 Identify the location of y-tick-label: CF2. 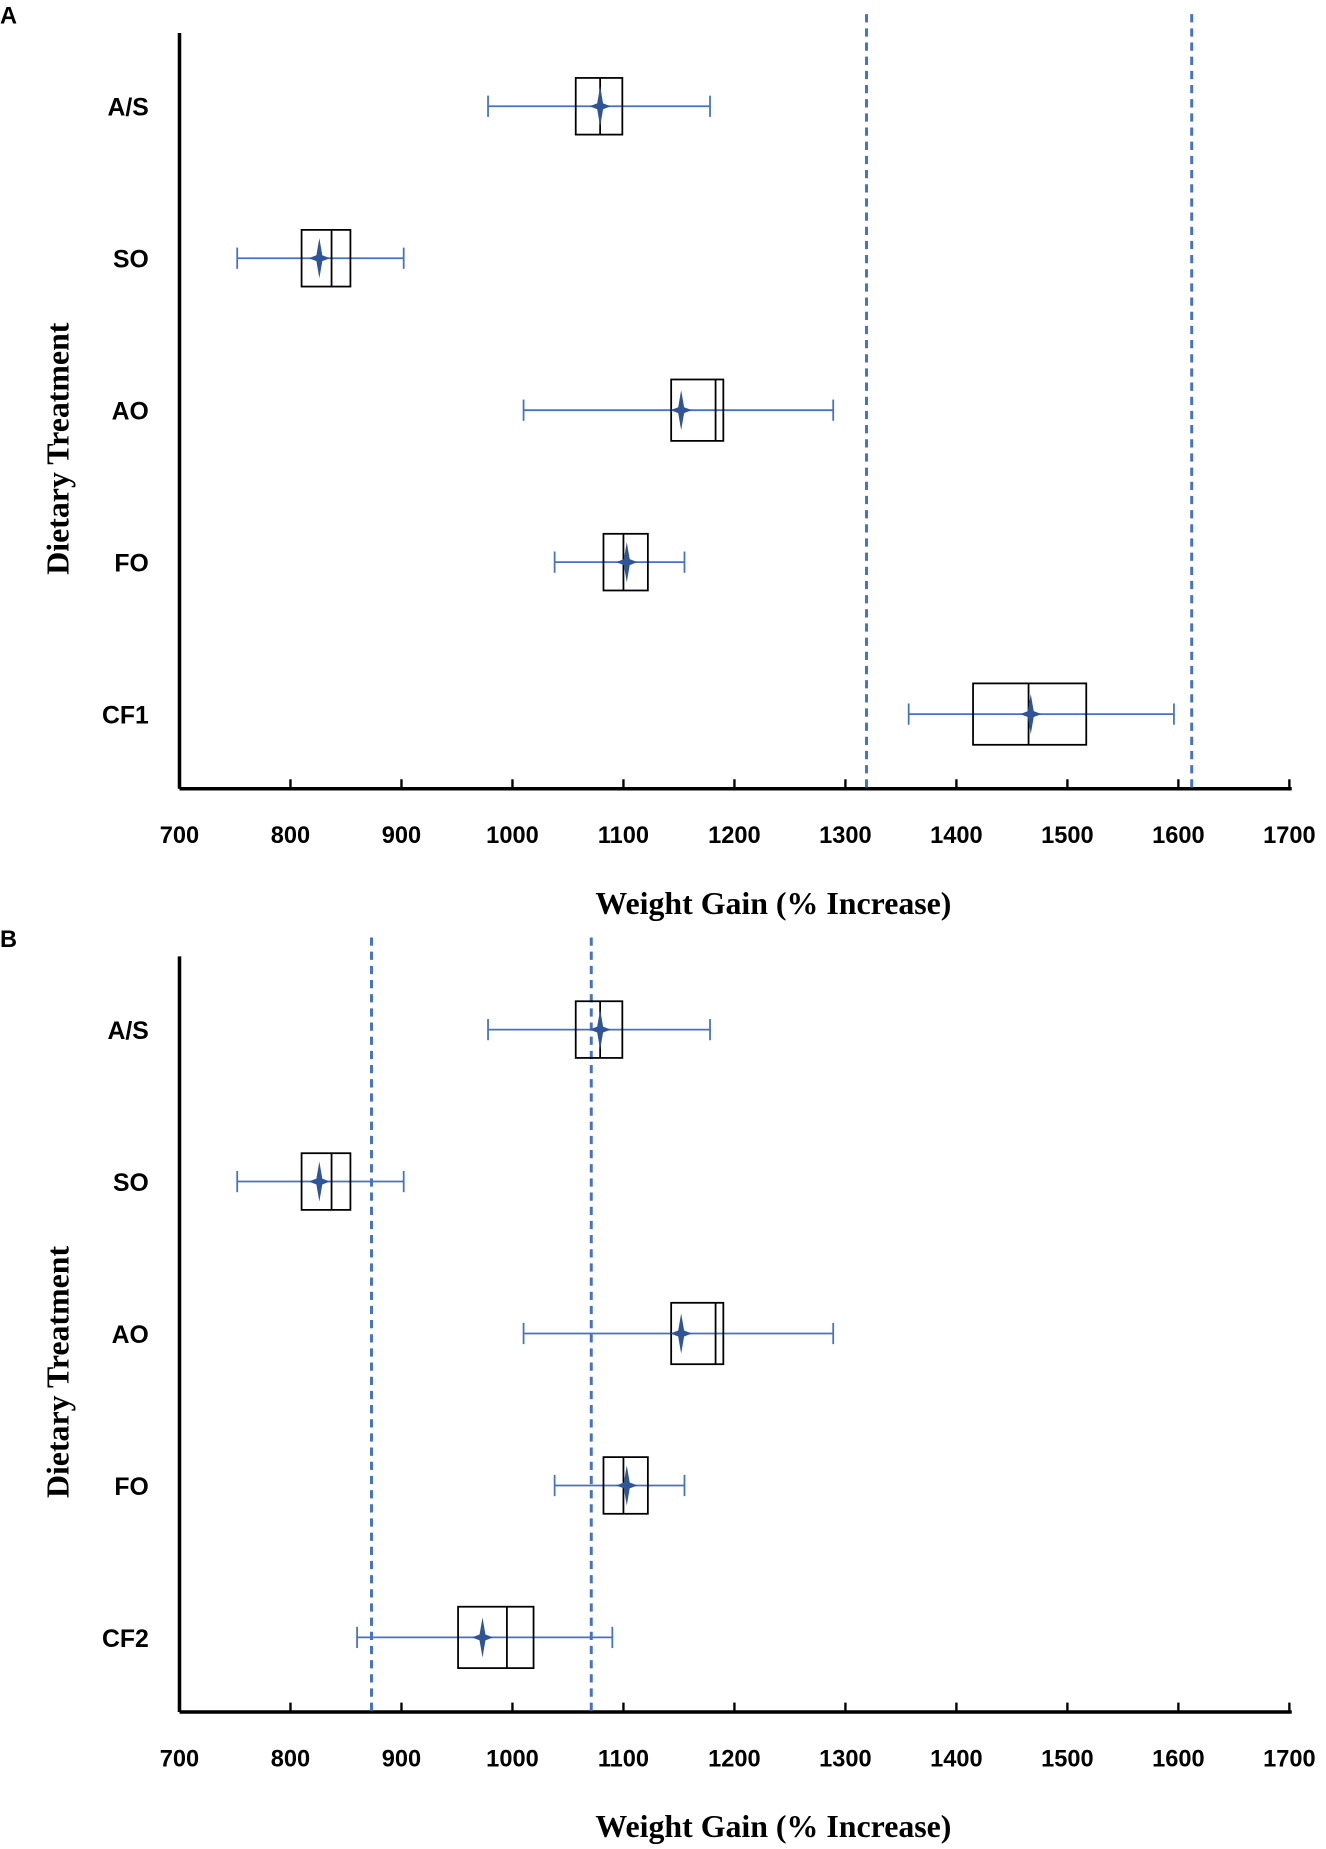
(125, 1639).